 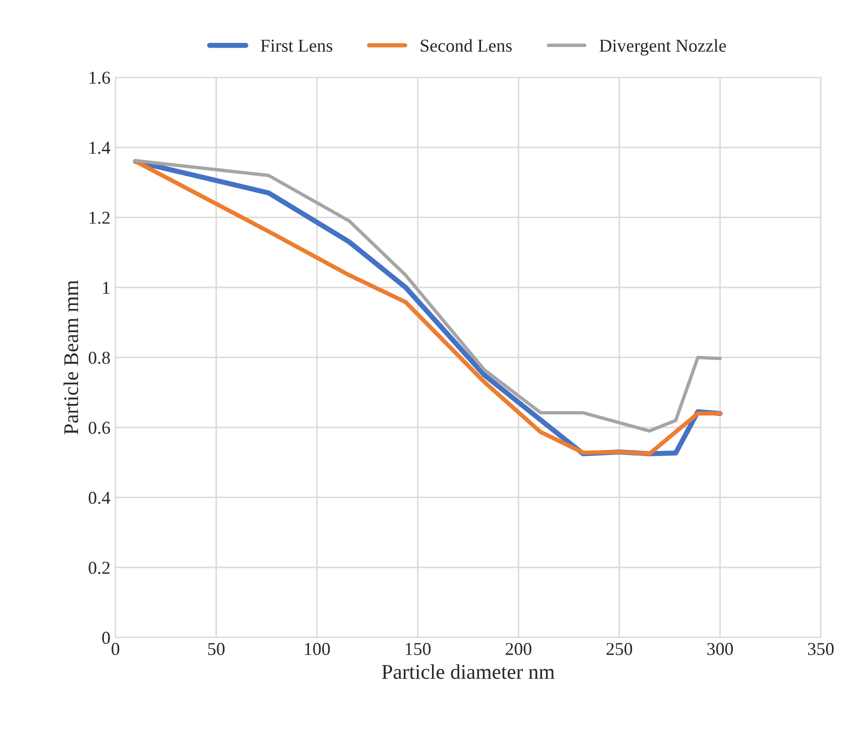 I want to click on legend-label: Divergent Nozzle, so click(x=663, y=47).